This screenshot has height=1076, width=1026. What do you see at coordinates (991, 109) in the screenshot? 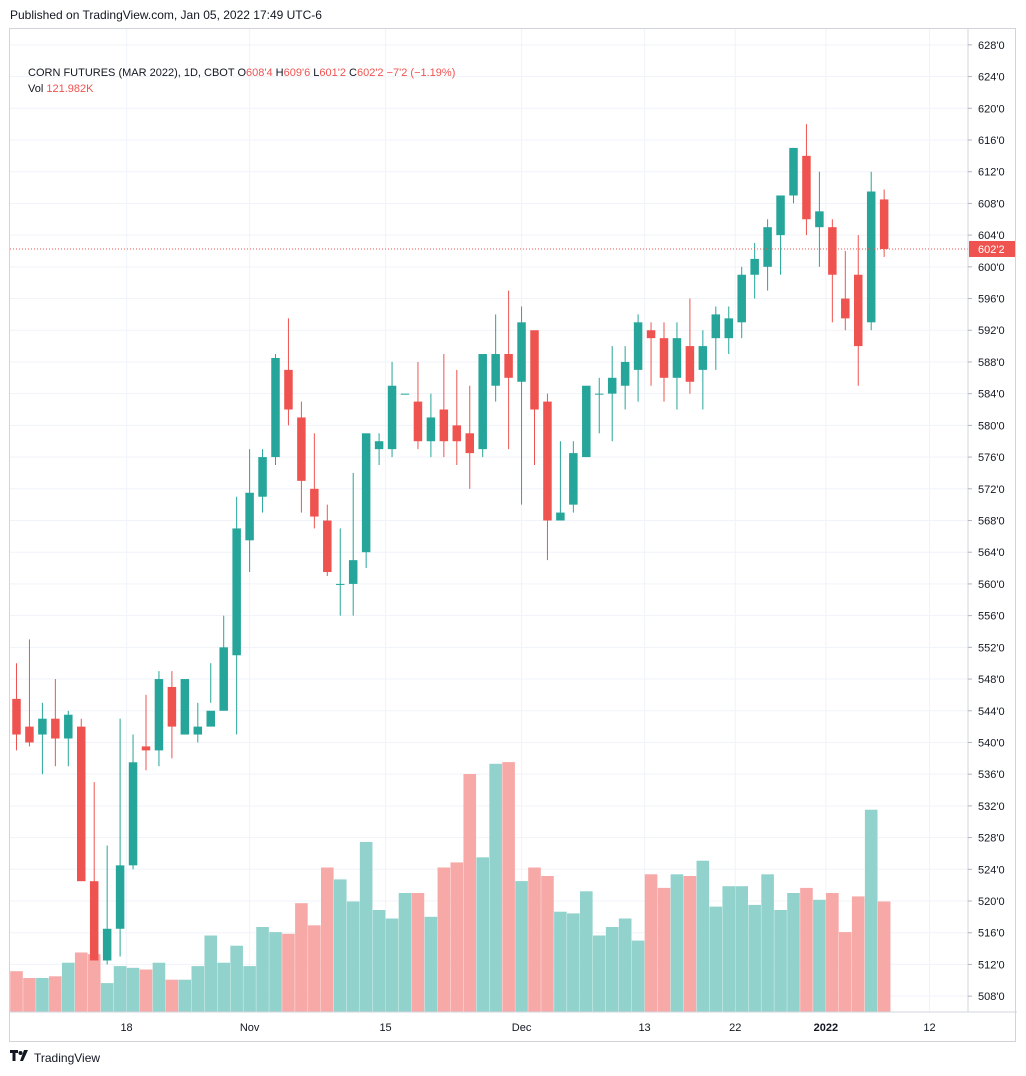
I see `y-tick-label: 620'0` at bounding box center [991, 109].